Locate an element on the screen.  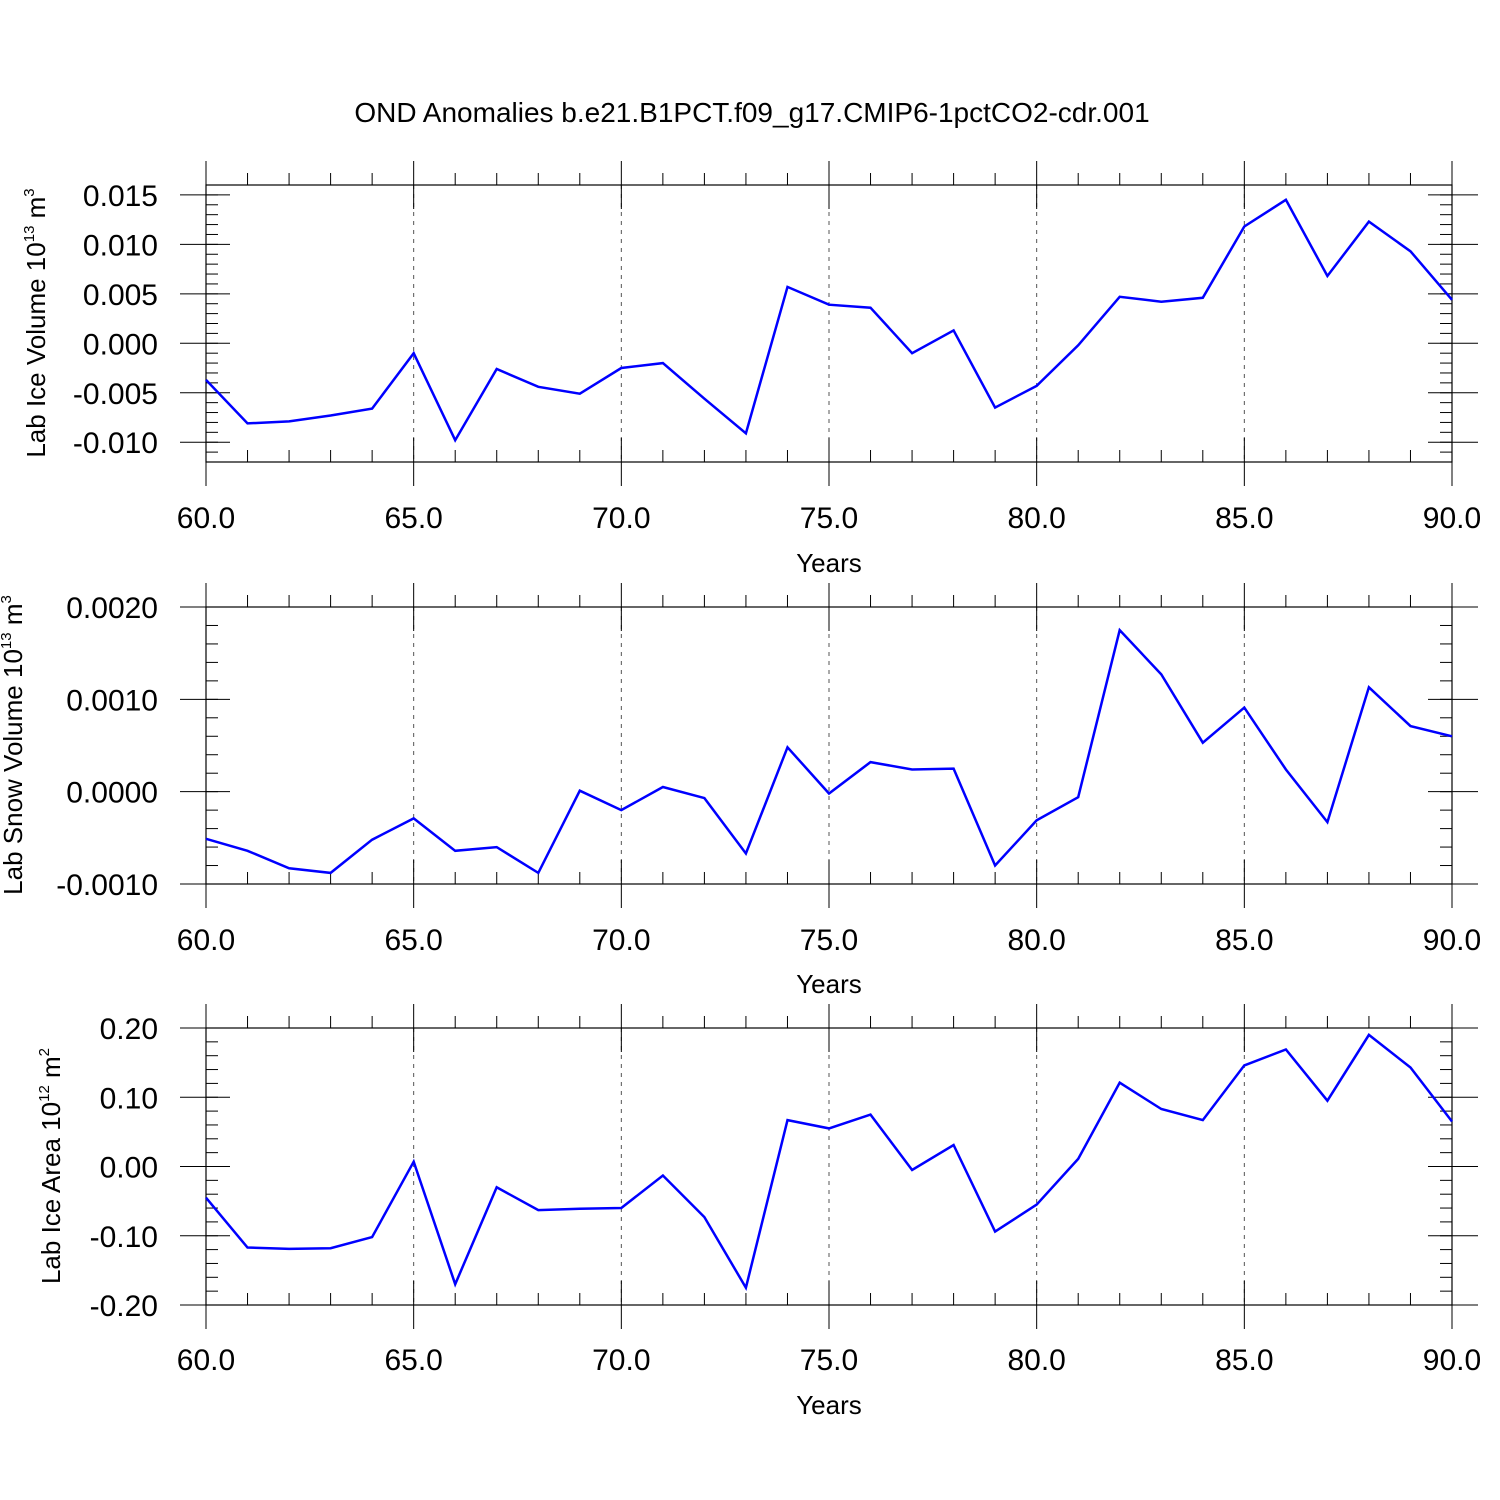
y-tick-label: -0.010 is located at coordinates (115, 443).